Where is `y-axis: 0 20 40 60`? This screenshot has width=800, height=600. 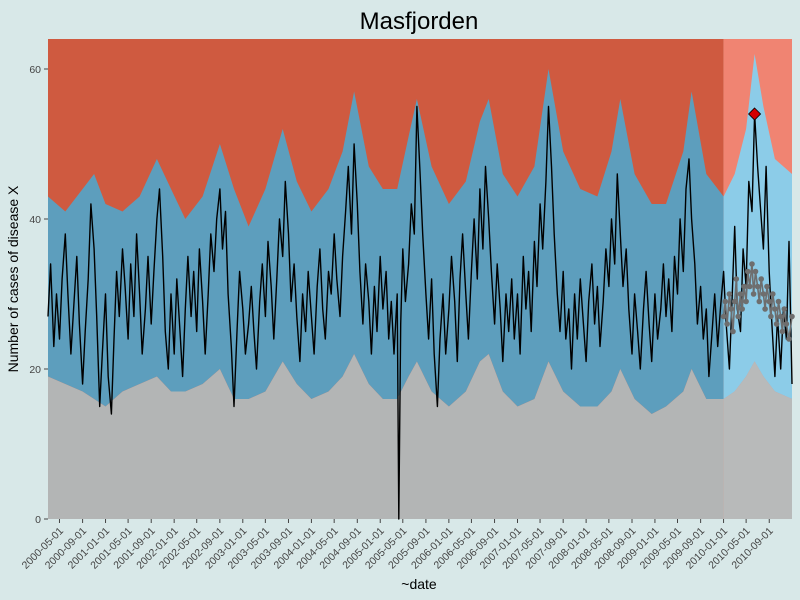
y-axis: 0 20 40 60 is located at coordinates (38, 295).